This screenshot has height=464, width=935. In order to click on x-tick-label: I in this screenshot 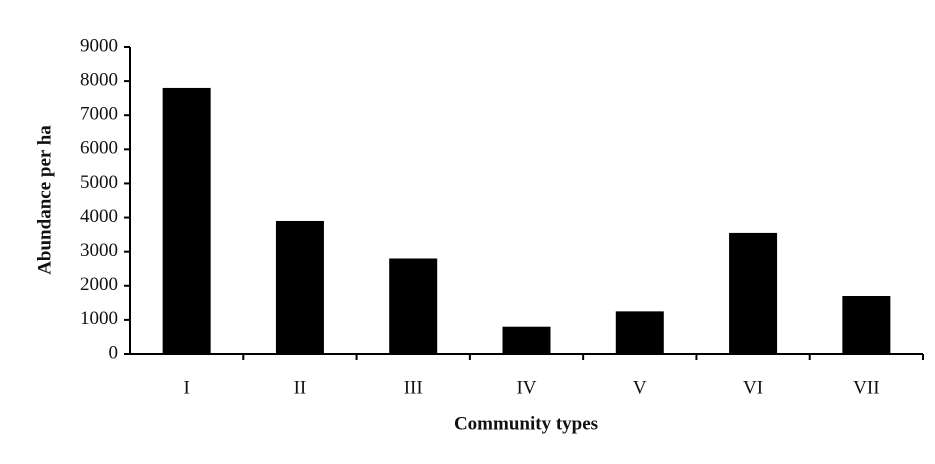, I will do `click(186, 387)`.